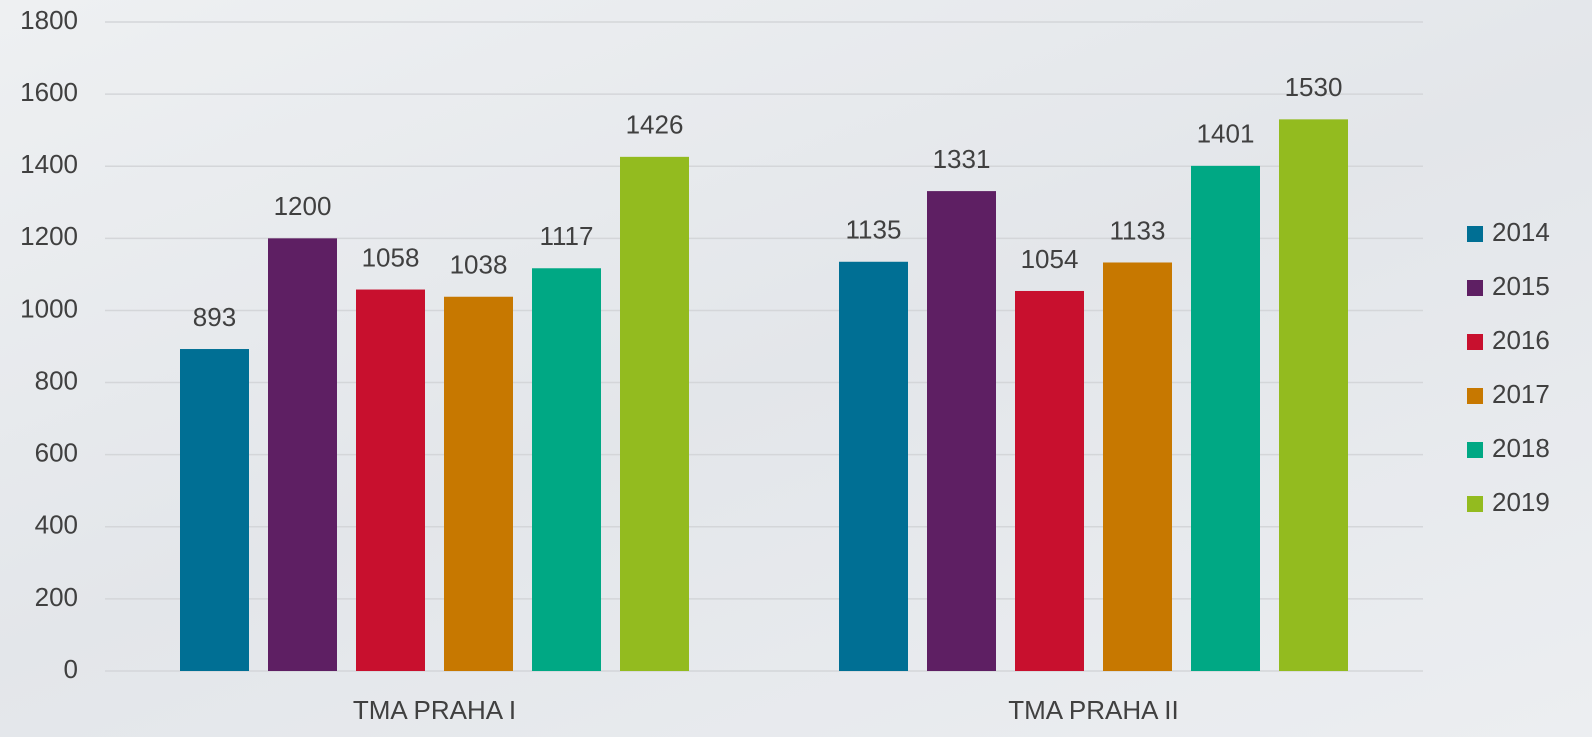 The width and height of the screenshot is (1592, 737). I want to click on y-tick-label: 200, so click(56, 597).